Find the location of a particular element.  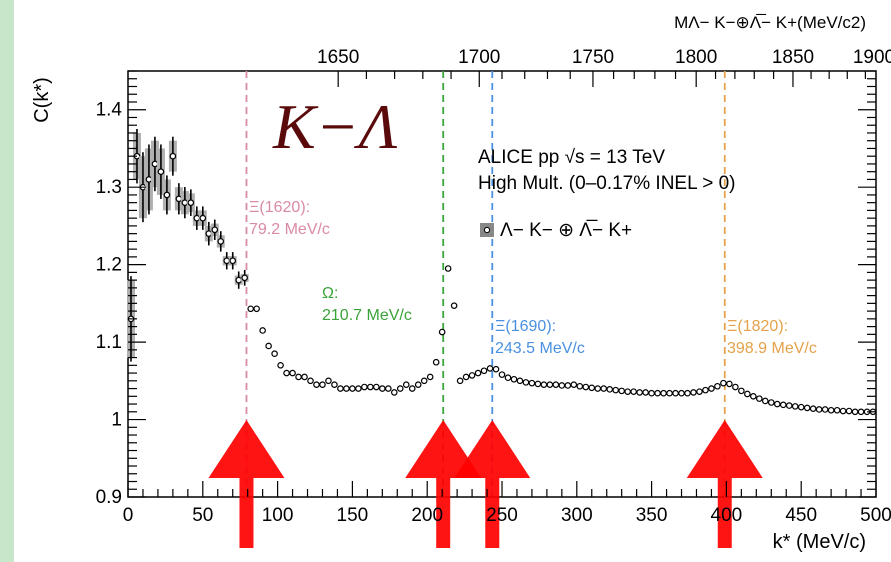

legend-marker-dot is located at coordinates (487, 230).